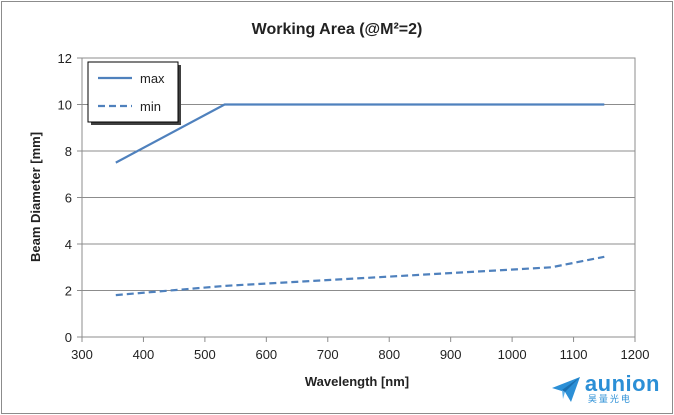  What do you see at coordinates (65, 58) in the screenshot?
I see `y-tick-label: 12` at bounding box center [65, 58].